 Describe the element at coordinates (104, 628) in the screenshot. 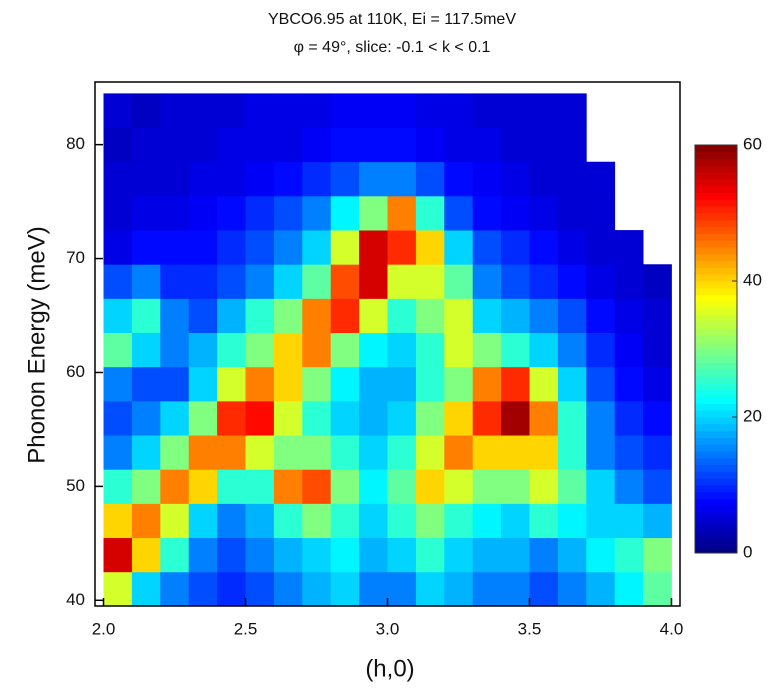

I see `x-tick-label: 2.0` at that location.